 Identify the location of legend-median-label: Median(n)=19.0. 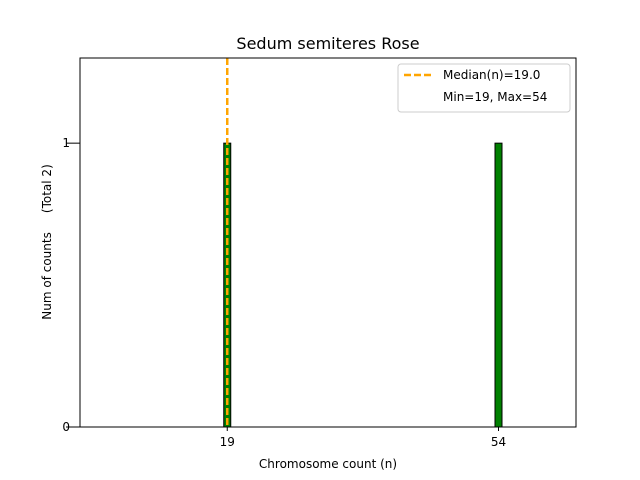
(491, 75).